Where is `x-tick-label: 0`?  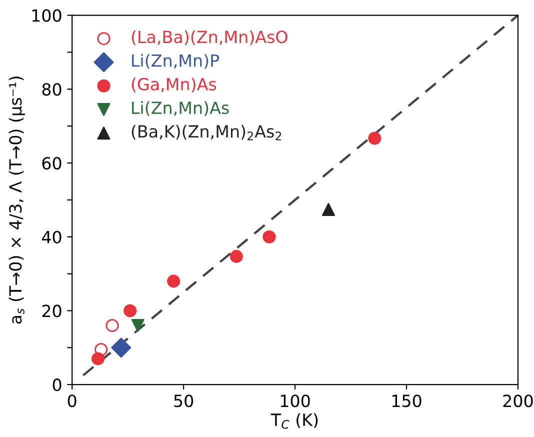 x-tick-label: 0 is located at coordinates (72, 401).